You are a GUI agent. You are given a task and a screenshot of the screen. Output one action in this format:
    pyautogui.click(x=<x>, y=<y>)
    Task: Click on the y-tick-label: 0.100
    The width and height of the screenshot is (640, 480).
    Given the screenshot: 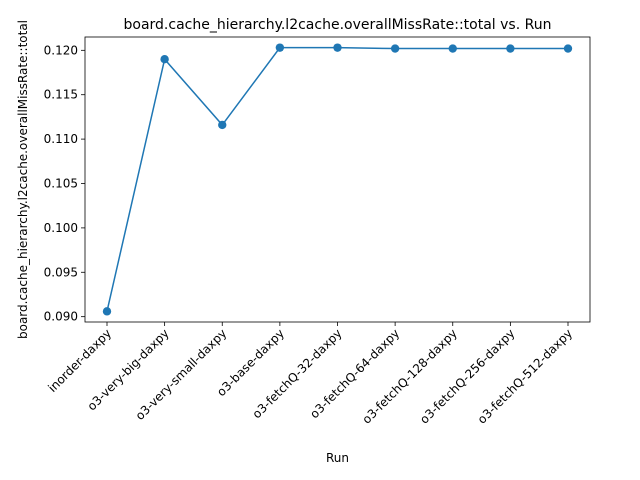 What is the action you would take?
    pyautogui.click(x=61, y=228)
    